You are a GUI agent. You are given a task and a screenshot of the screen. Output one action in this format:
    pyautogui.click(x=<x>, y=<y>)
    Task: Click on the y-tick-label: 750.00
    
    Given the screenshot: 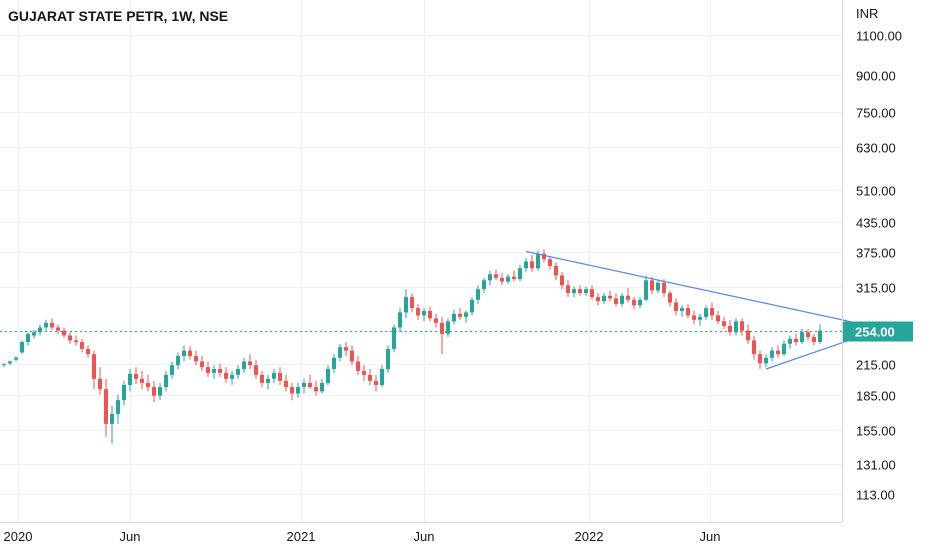 What is the action you would take?
    pyautogui.click(x=876, y=113)
    